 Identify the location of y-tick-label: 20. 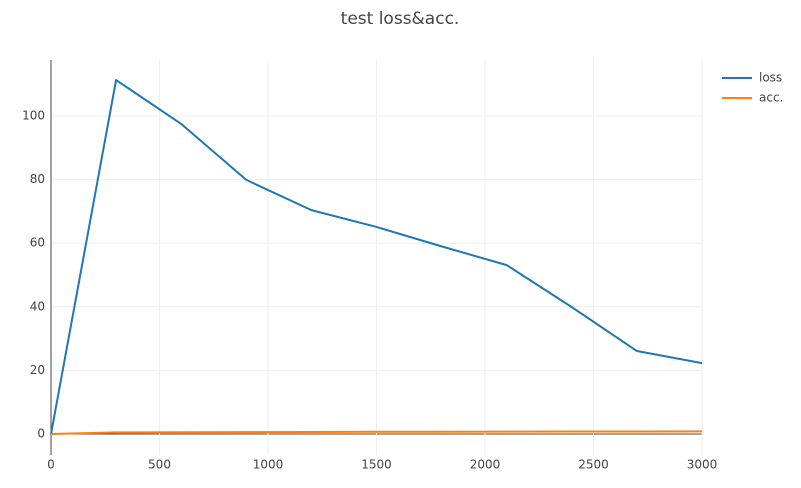
(37, 370).